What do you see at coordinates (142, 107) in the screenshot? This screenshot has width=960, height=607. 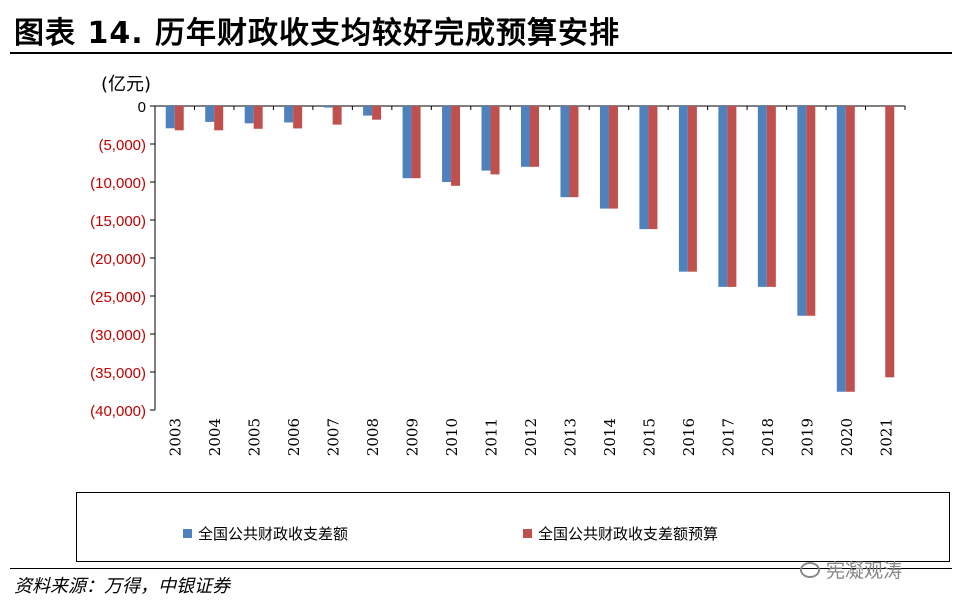 I see `y-tick-label: 0` at bounding box center [142, 107].